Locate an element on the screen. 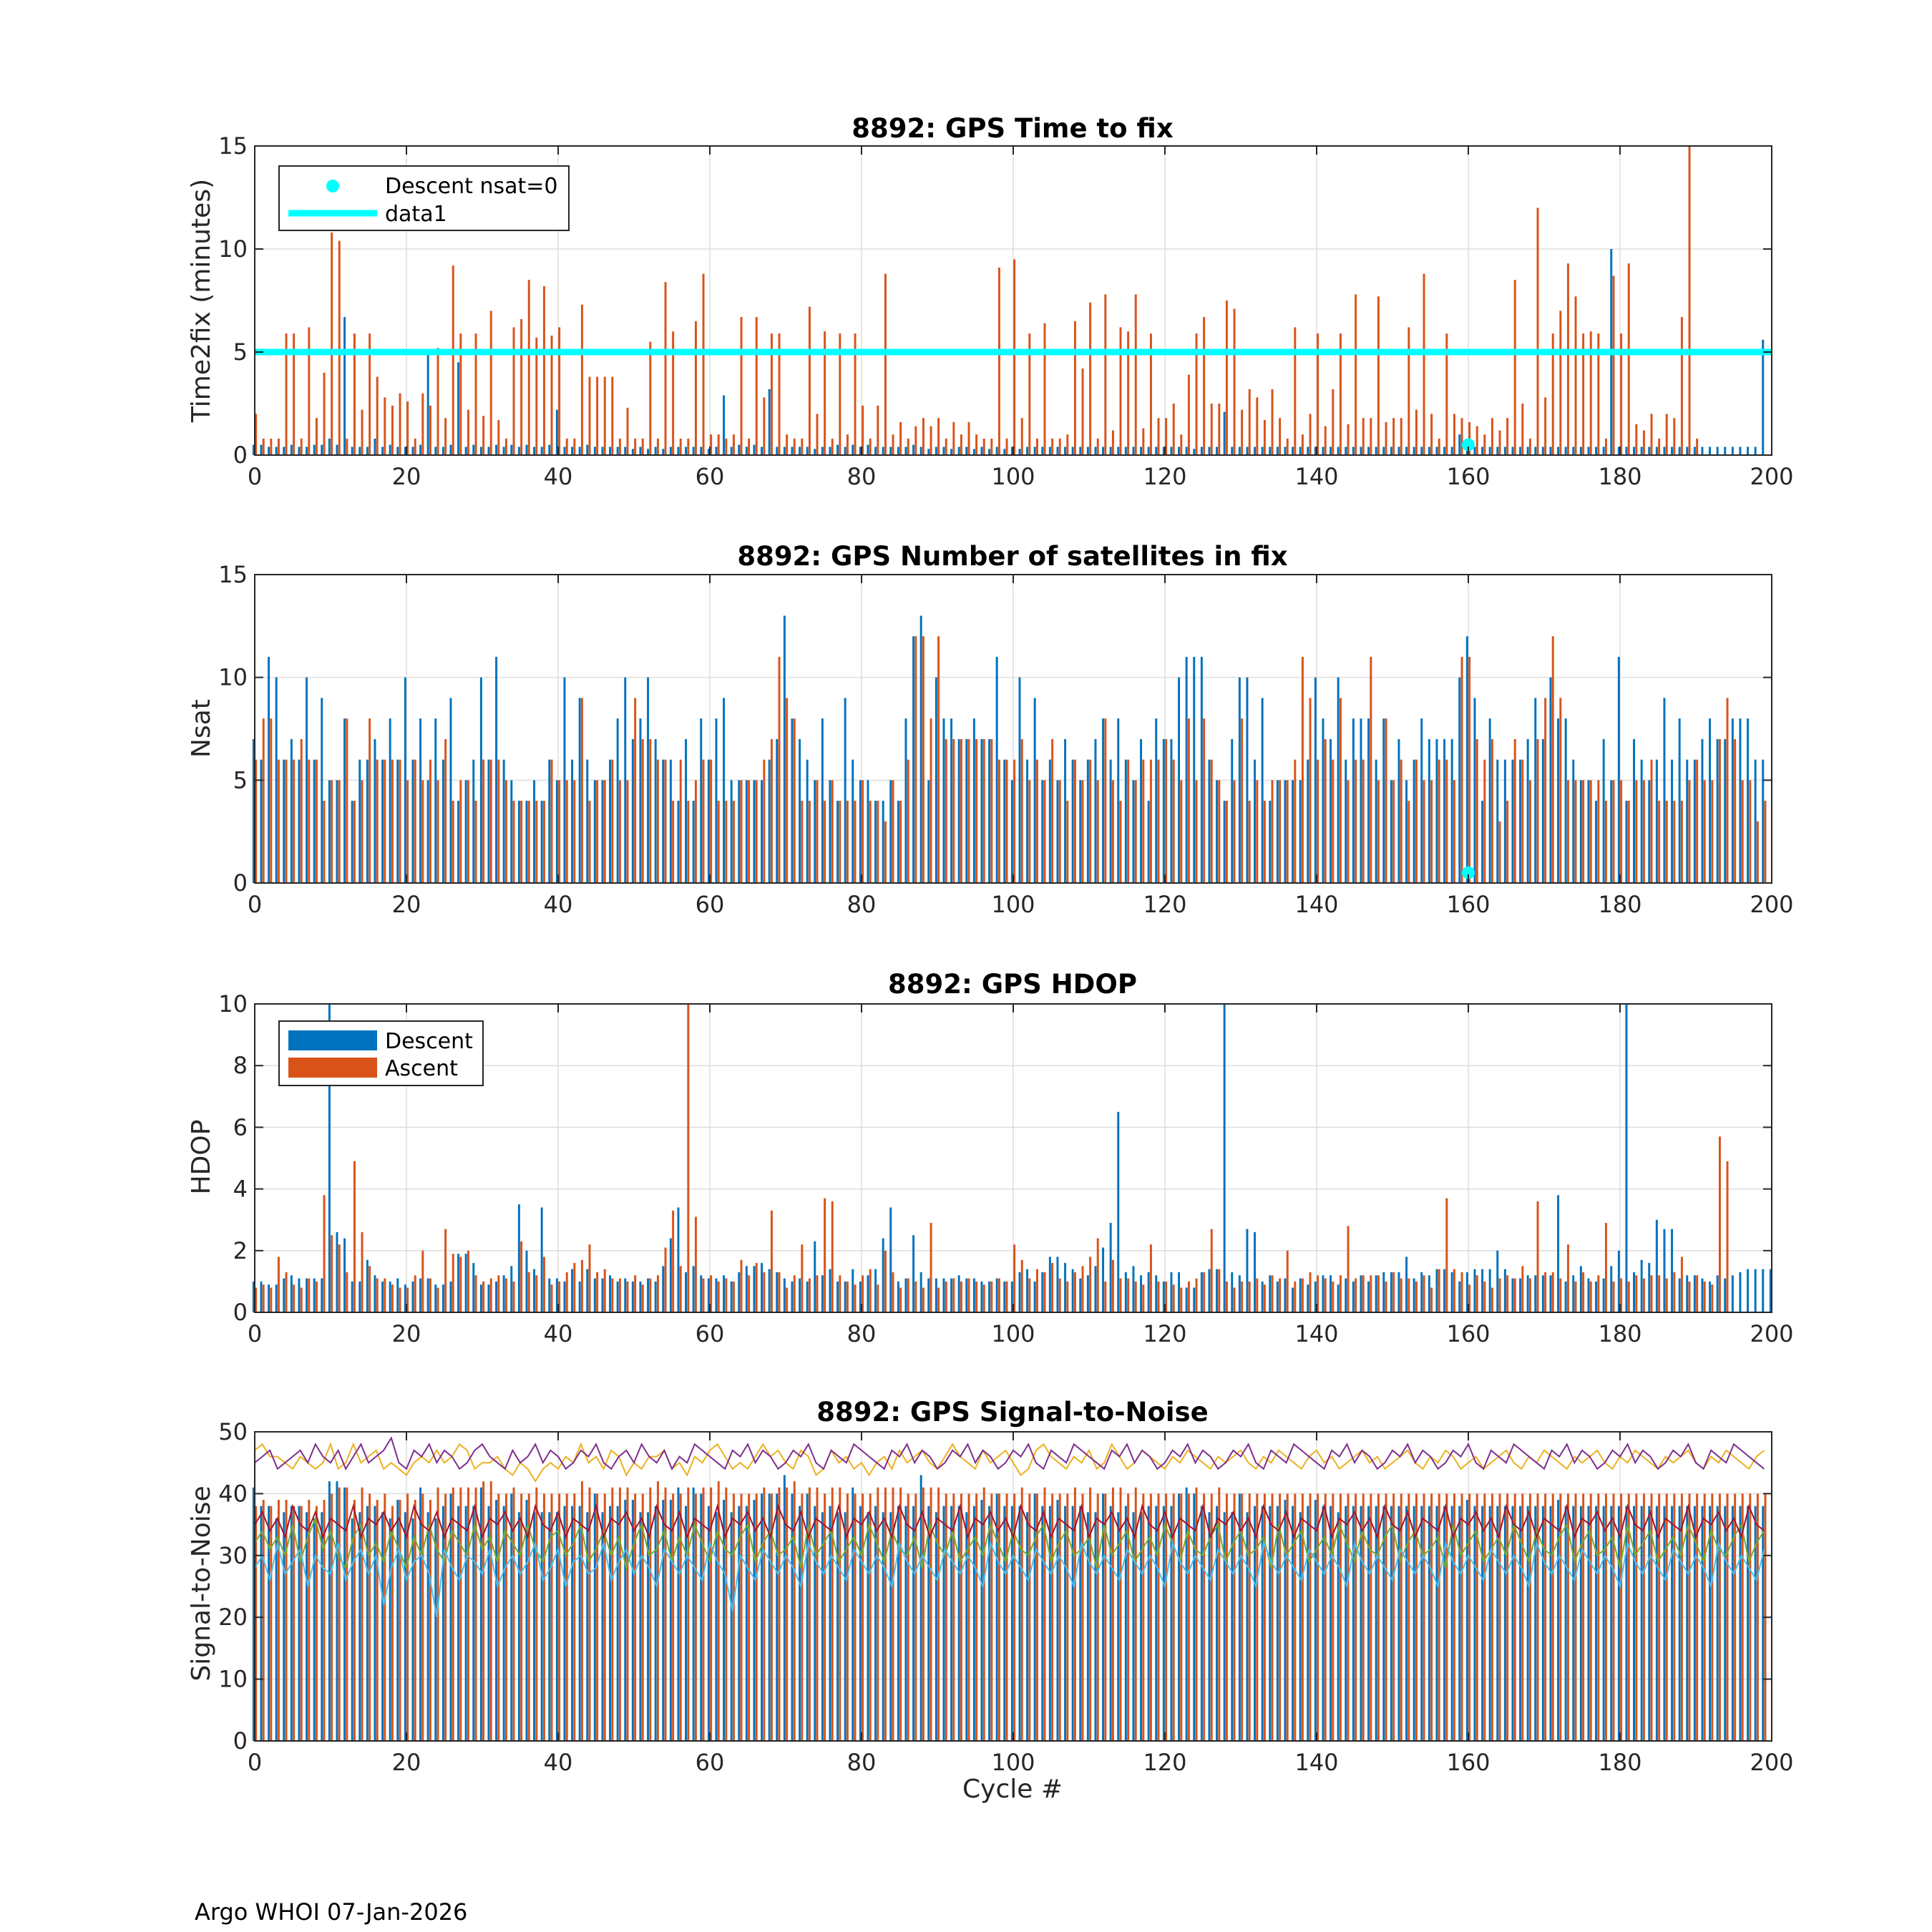 The image size is (1932, 1932). x-tick-label: 20 is located at coordinates (407, 1762).